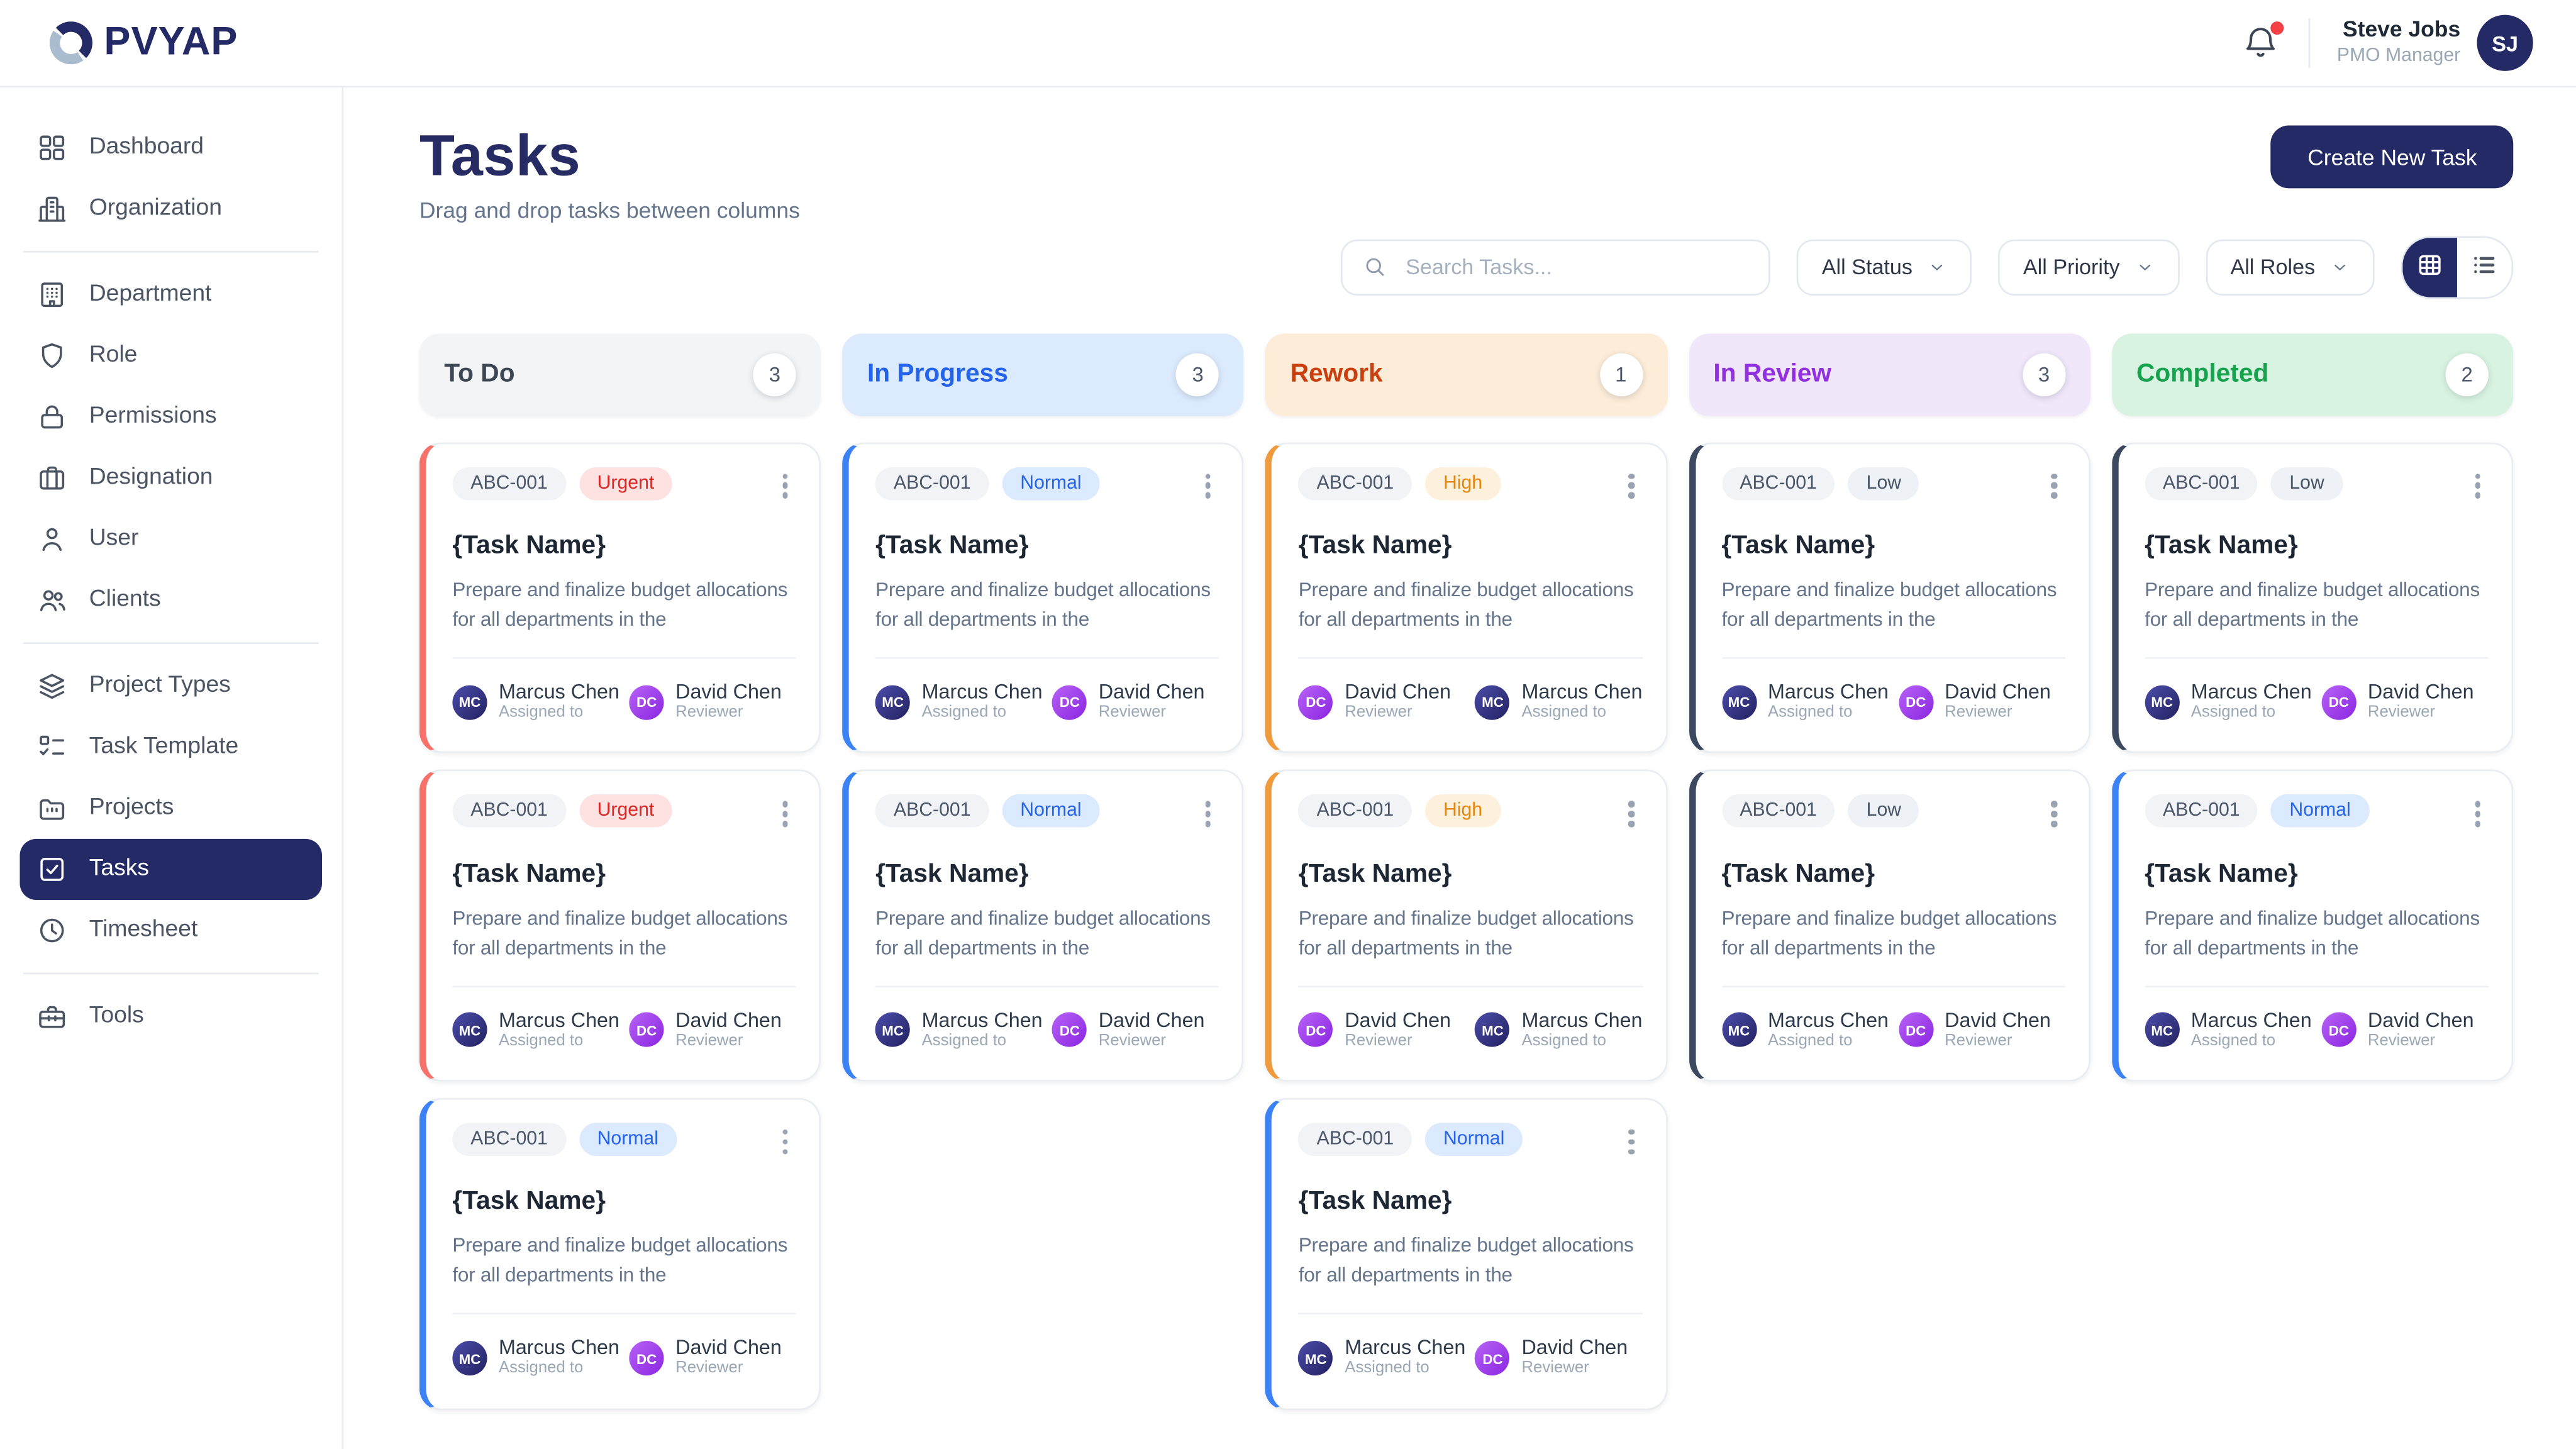  I want to click on user-menu: Steve Jobs PMO Manager SJ, so click(2435, 42).